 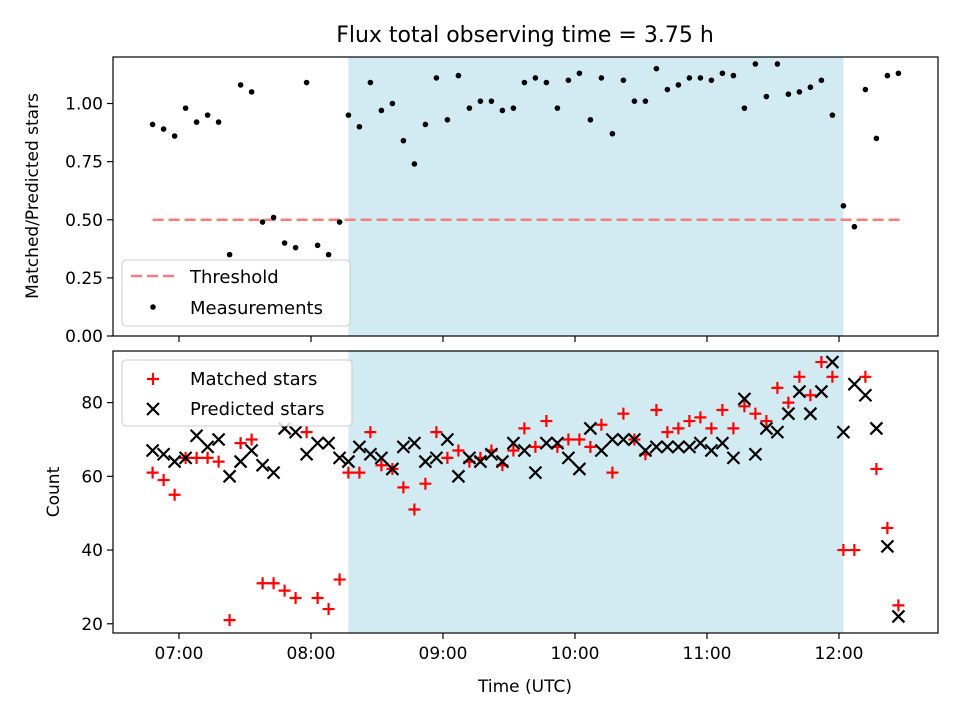 What do you see at coordinates (256, 308) in the screenshot?
I see `measurements-legend-label: Measurements` at bounding box center [256, 308].